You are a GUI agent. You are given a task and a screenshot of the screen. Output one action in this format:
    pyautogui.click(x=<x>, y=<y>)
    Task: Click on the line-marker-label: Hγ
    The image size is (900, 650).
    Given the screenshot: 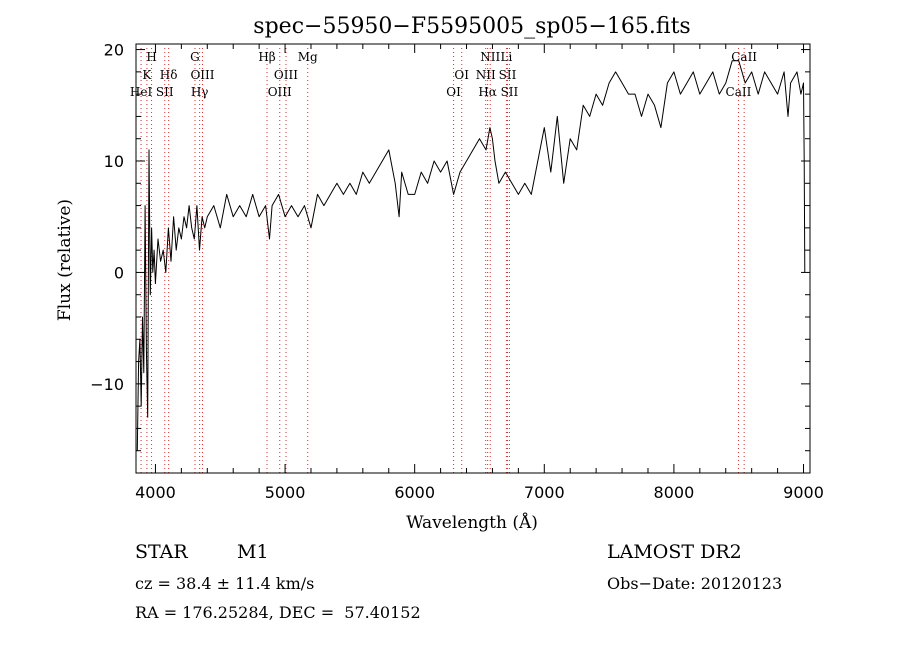 What is the action you would take?
    pyautogui.click(x=200, y=92)
    